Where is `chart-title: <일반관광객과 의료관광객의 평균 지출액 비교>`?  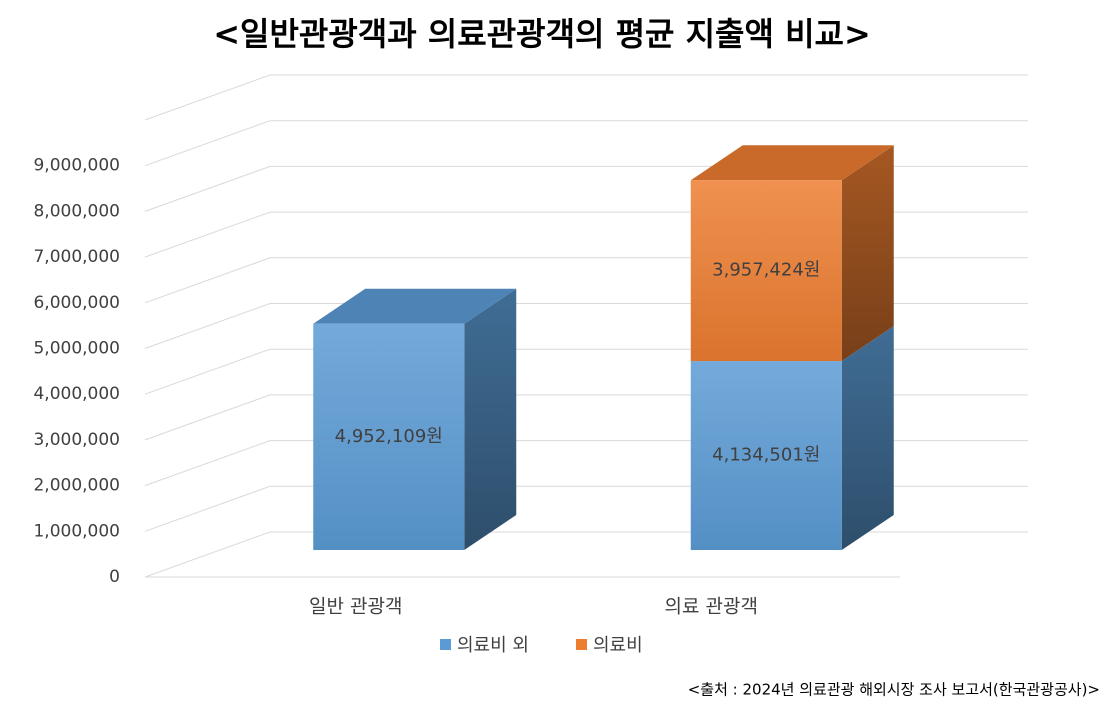
chart-title: <일반관광객과 의료관광객의 평균 지출액 비교> is located at coordinates (542, 34).